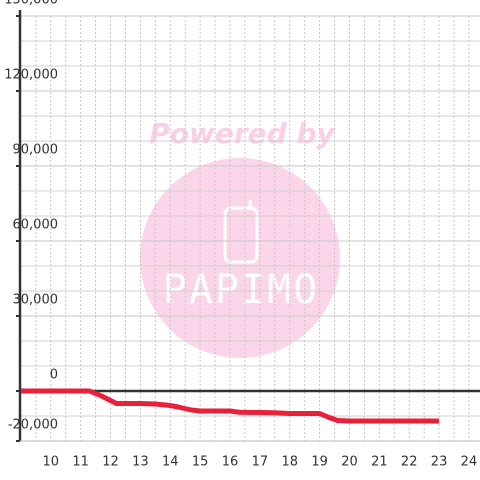  Describe the element at coordinates (241, 290) in the screenshot. I see `watermark-logo-text: PAPIMO` at that location.